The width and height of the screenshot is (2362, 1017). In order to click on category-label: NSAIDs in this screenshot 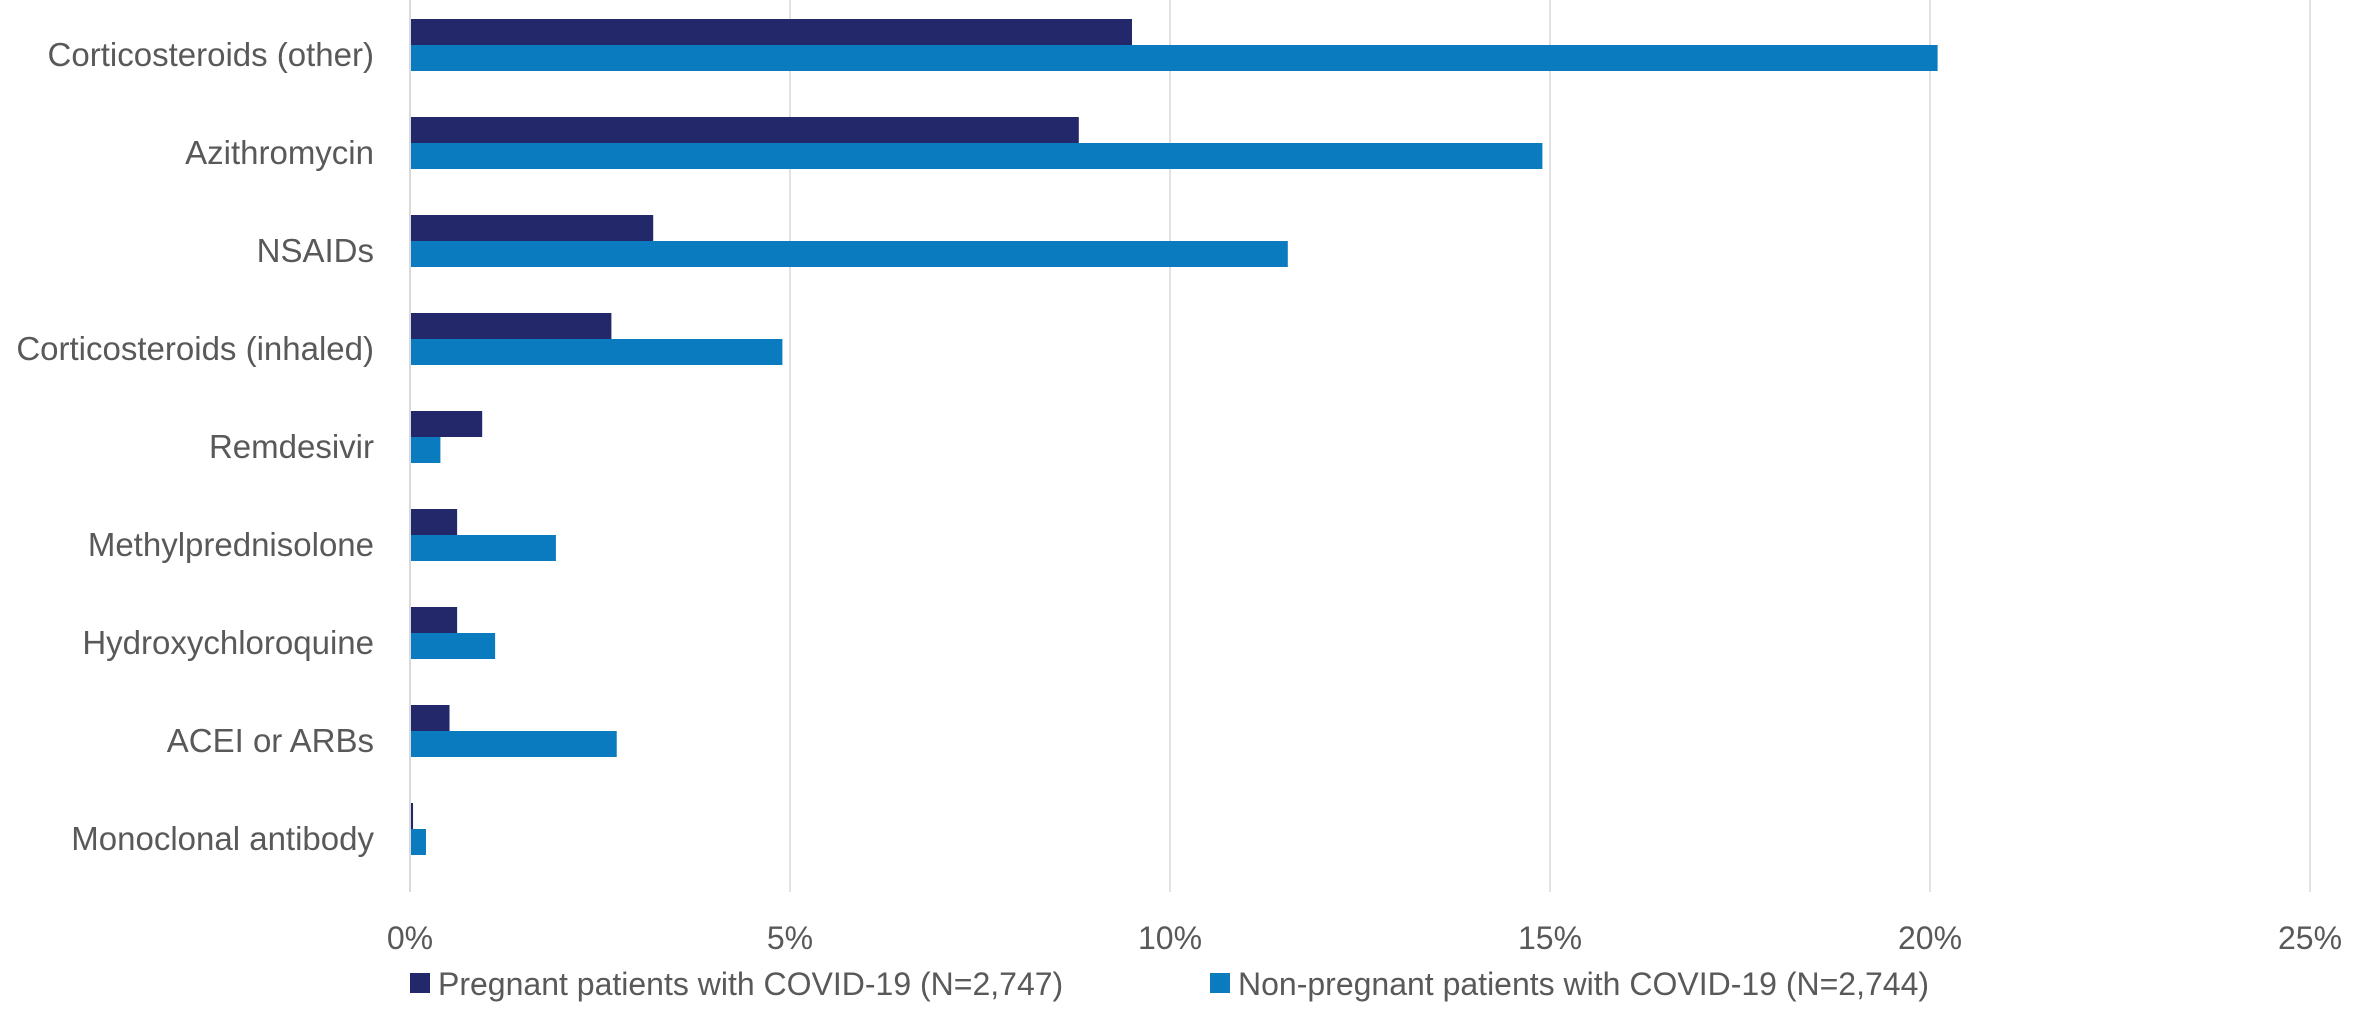, I will do `click(315, 250)`.